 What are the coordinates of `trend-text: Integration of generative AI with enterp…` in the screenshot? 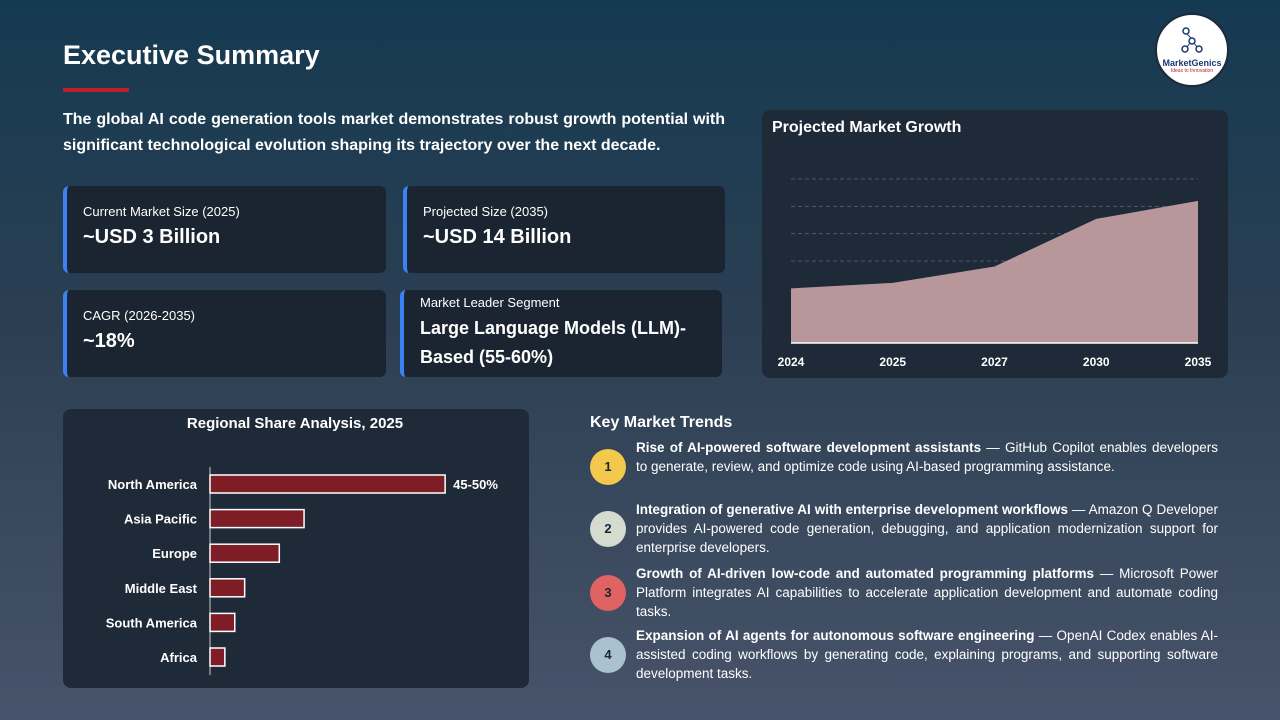 It's located at (927, 528).